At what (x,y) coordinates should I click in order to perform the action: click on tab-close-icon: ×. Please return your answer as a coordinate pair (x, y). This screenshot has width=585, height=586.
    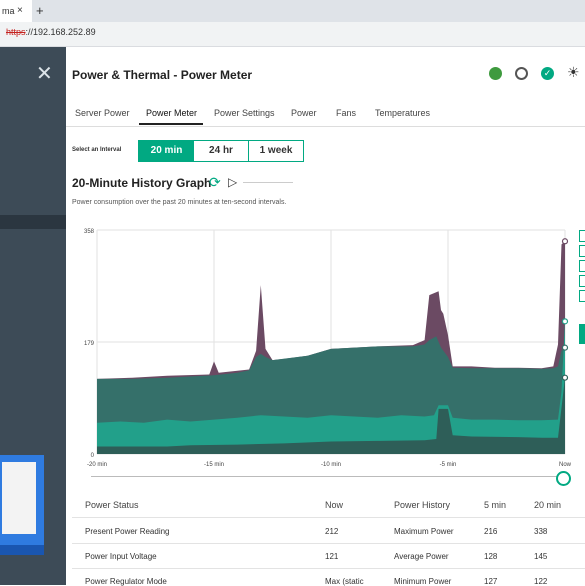
    Looking at the image, I should click on (20, 10).